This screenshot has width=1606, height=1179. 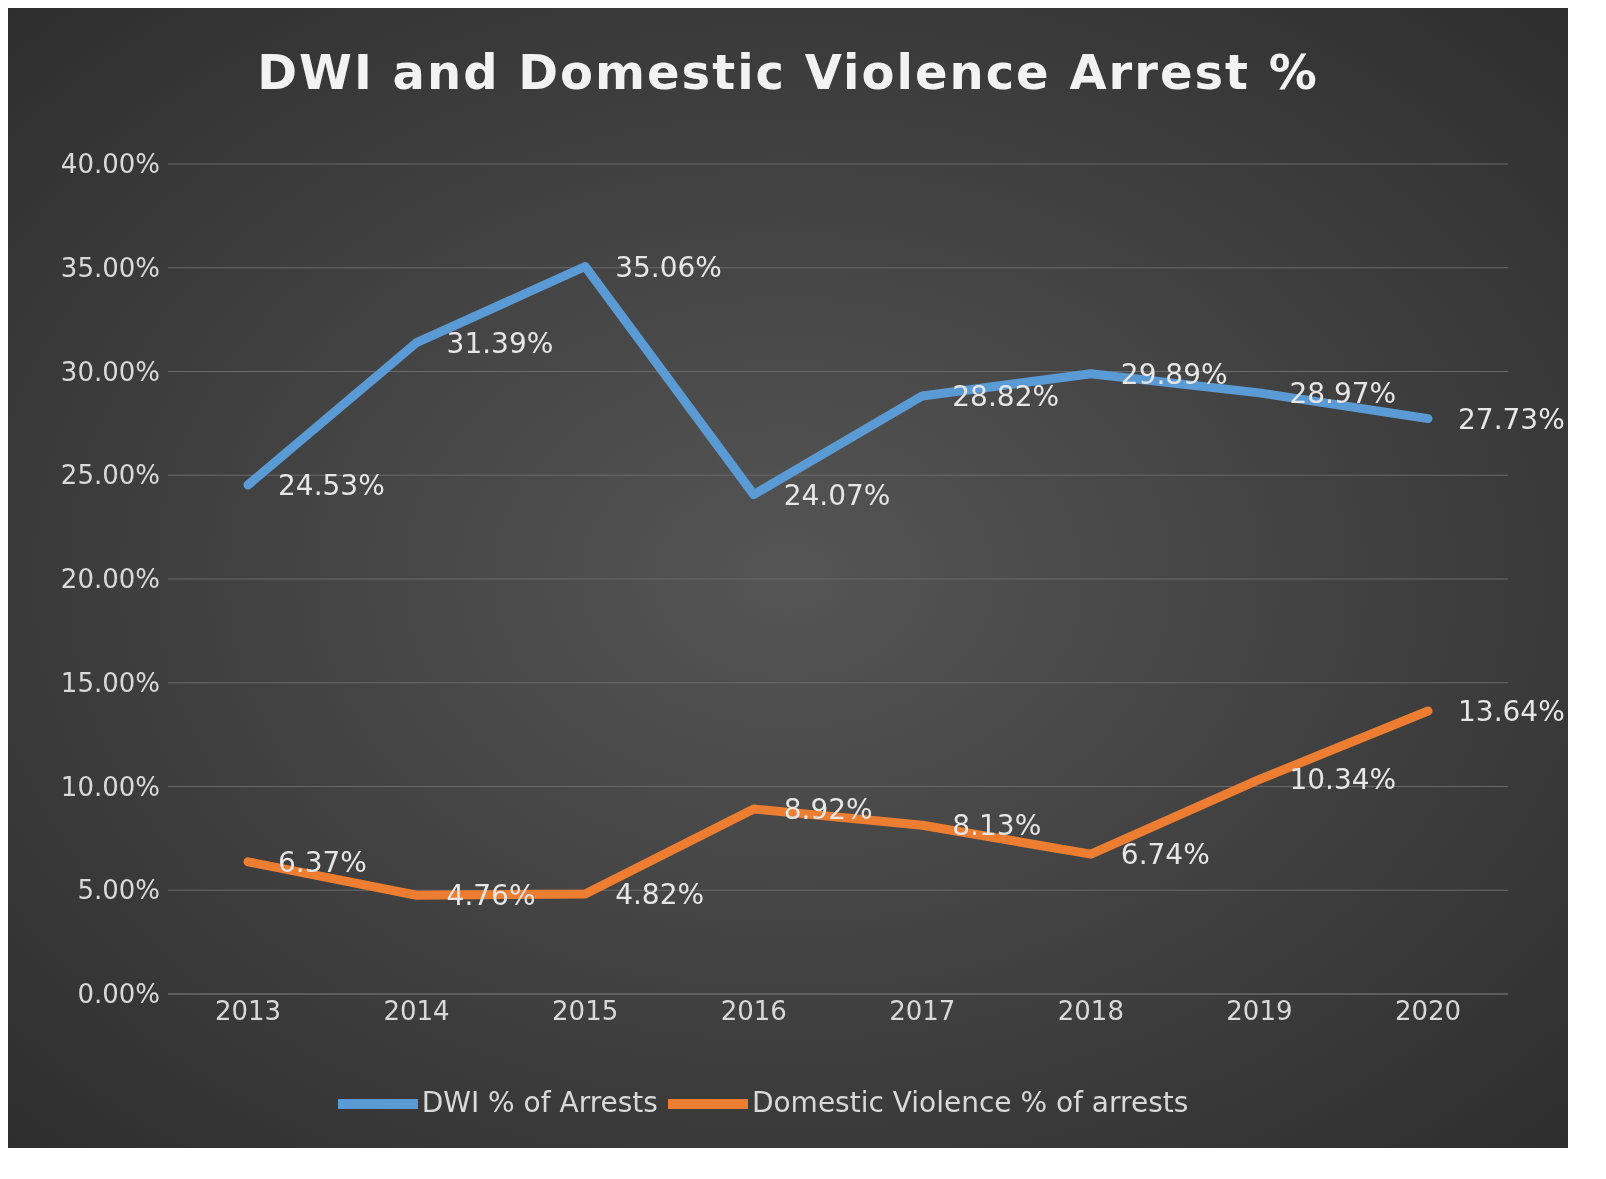 What do you see at coordinates (248, 1011) in the screenshot?
I see `x-tick-label: 2013` at bounding box center [248, 1011].